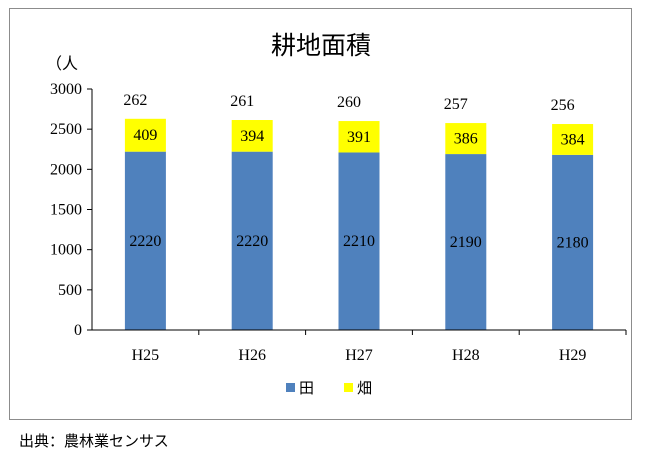 This screenshot has width=660, height=472. I want to click on y-tick-label: 1000, so click(66, 250).